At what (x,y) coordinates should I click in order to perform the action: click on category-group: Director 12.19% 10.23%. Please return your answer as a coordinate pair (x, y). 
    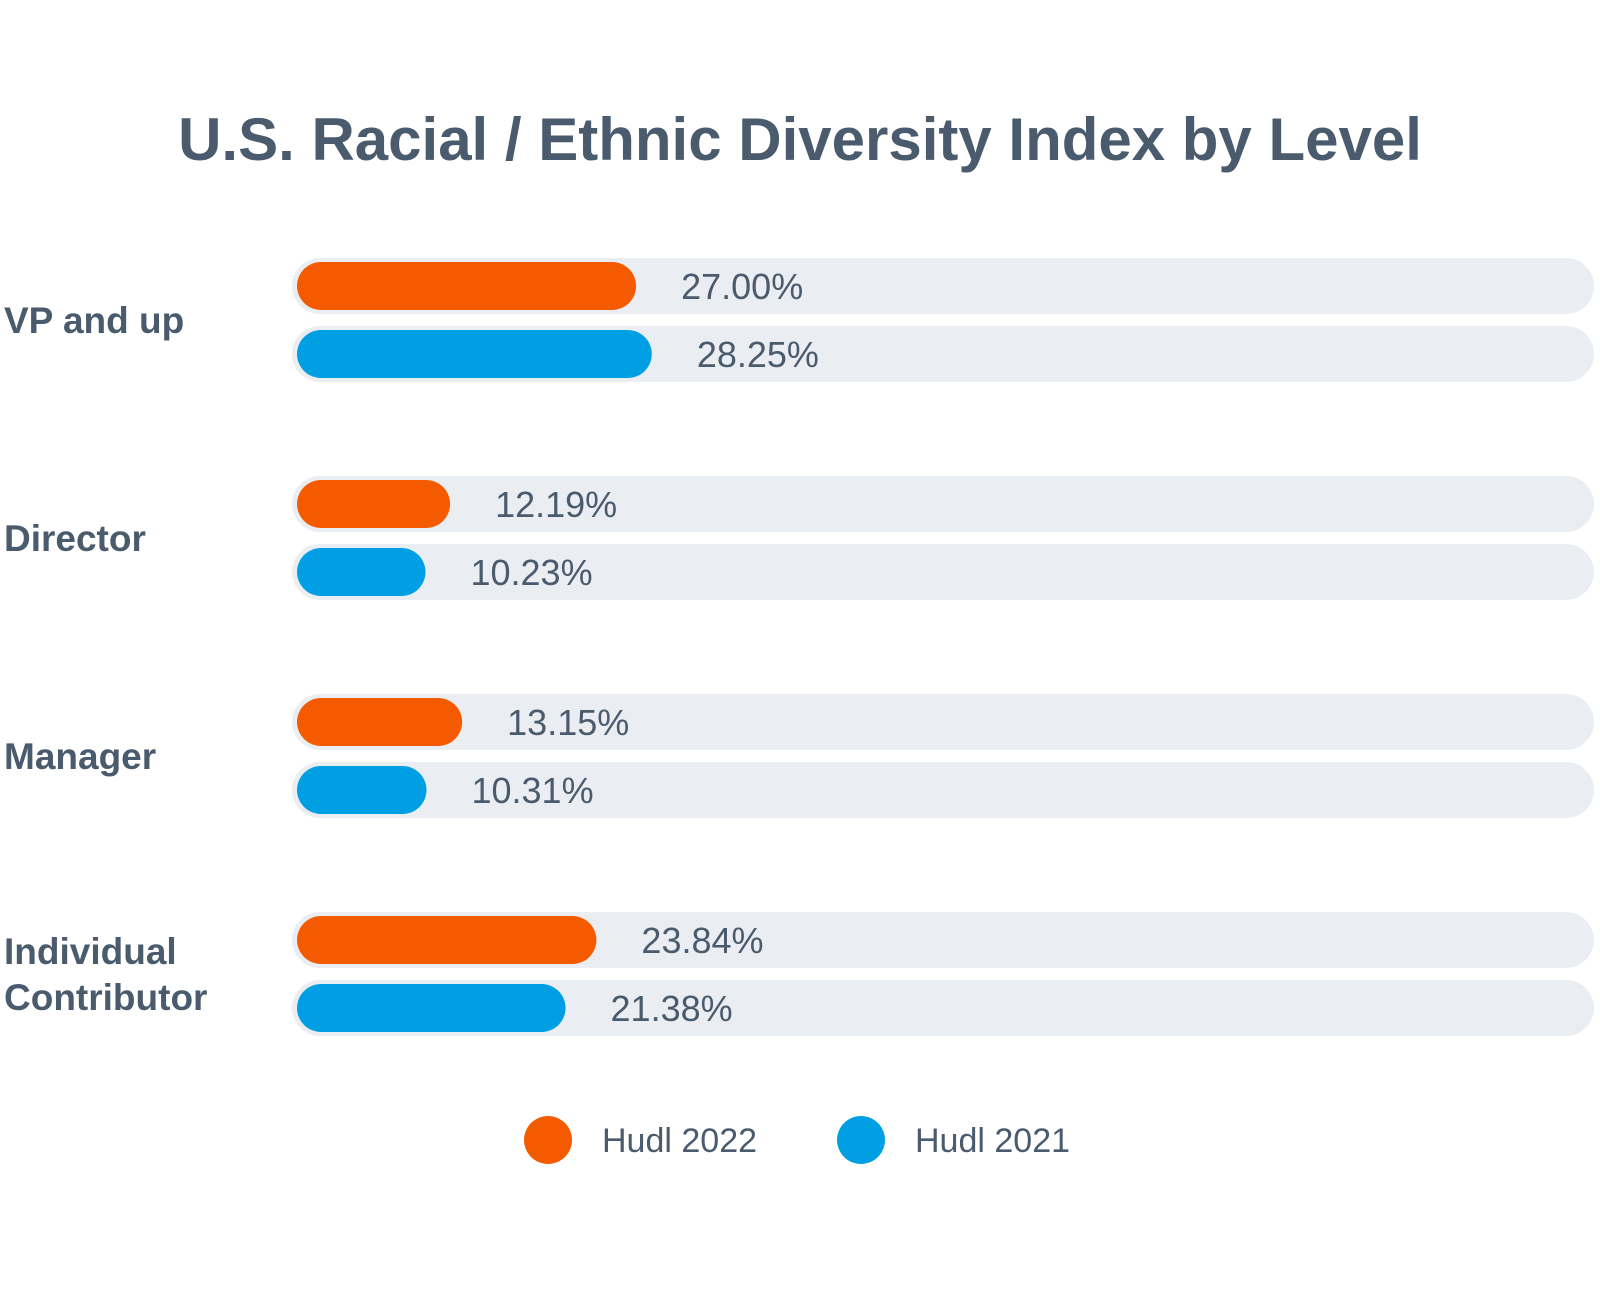
    Looking at the image, I should click on (799, 538).